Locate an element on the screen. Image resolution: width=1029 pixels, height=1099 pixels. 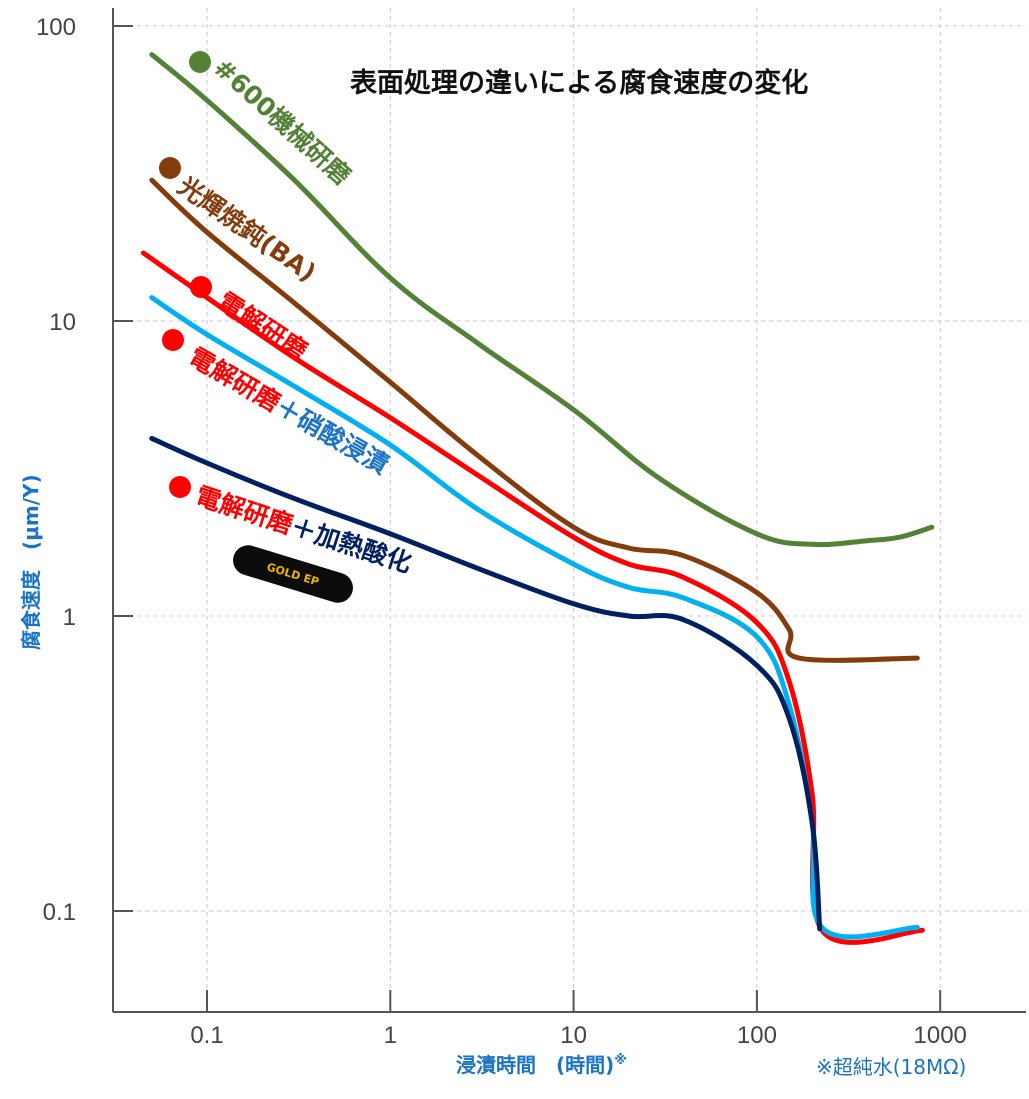
x-tick-label: 100 is located at coordinates (757, 1035).